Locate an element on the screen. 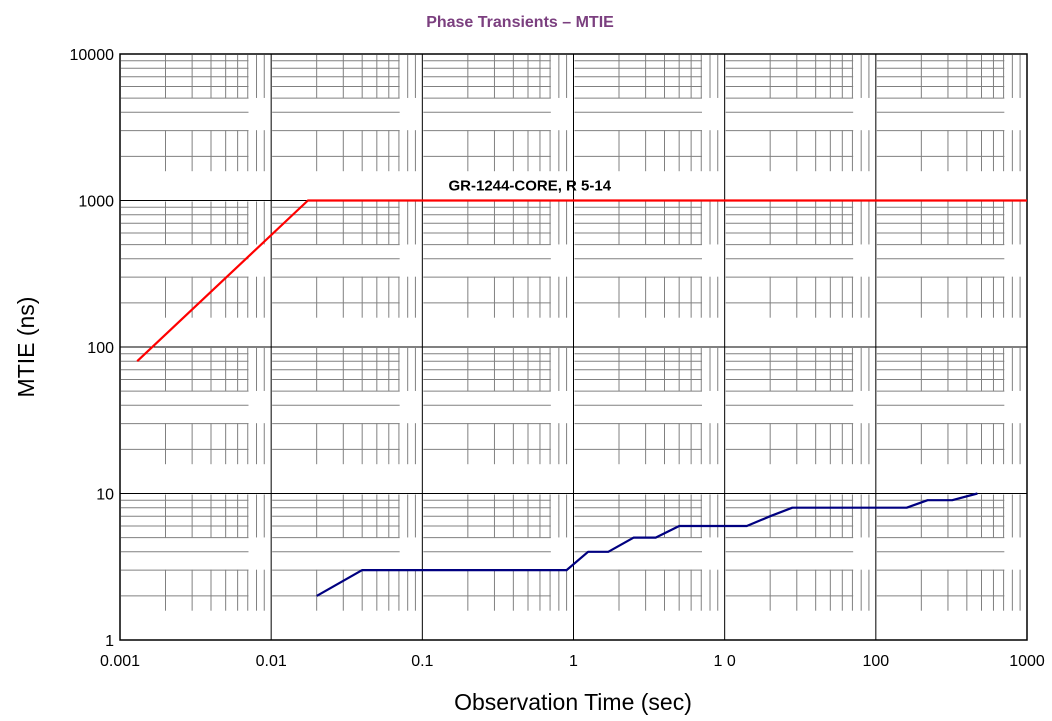 The width and height of the screenshot is (1052, 721). y-tick-label: 100 is located at coordinates (100, 348).